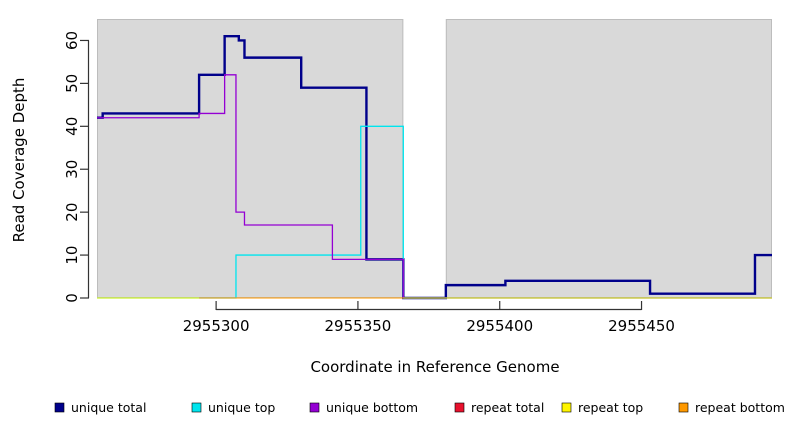 The image size is (792, 432). Describe the element at coordinates (72, 169) in the screenshot. I see `y-axis-tick-label: 30` at that location.